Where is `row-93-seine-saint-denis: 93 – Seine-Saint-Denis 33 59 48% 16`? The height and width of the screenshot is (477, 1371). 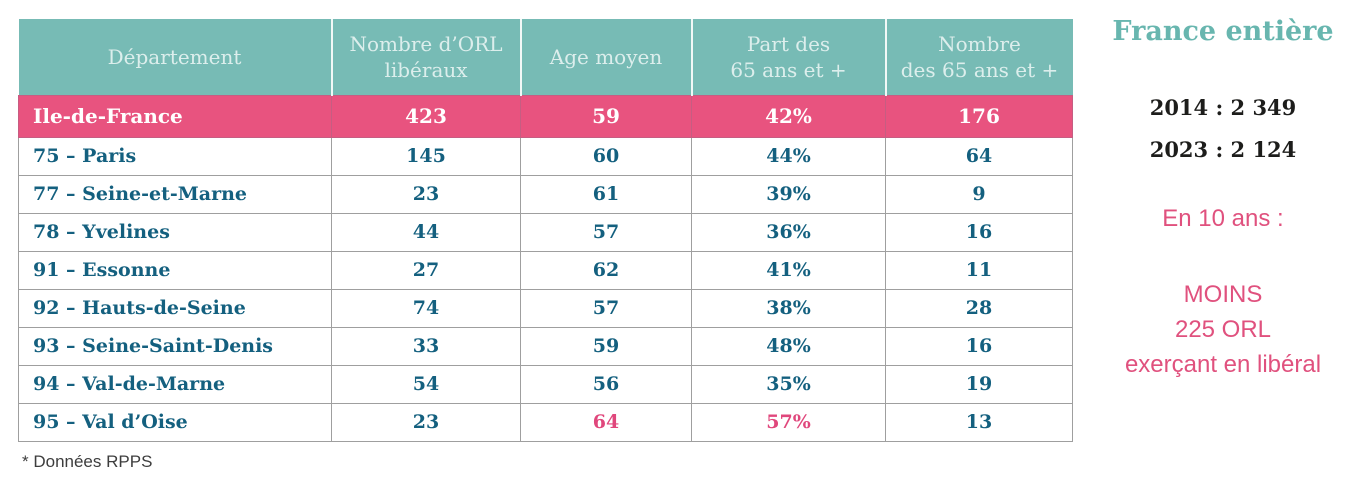 row-93-seine-saint-denis: 93 – Seine-Saint-Denis 33 59 48% 16 is located at coordinates (545, 346).